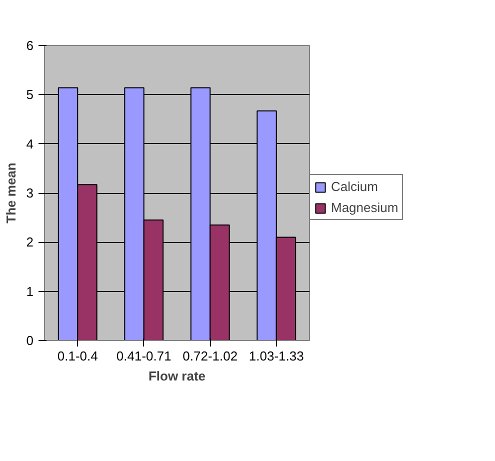  Describe the element at coordinates (30, 144) in the screenshot. I see `y-tick-label: 4` at that location.